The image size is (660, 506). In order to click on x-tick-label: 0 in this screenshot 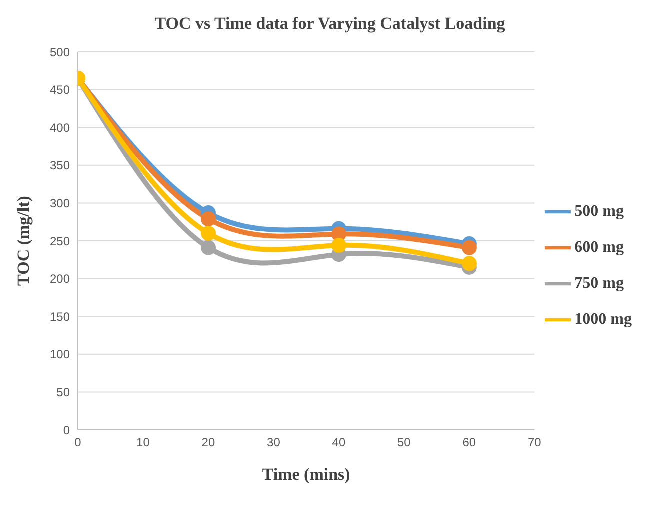, I will do `click(78, 443)`.